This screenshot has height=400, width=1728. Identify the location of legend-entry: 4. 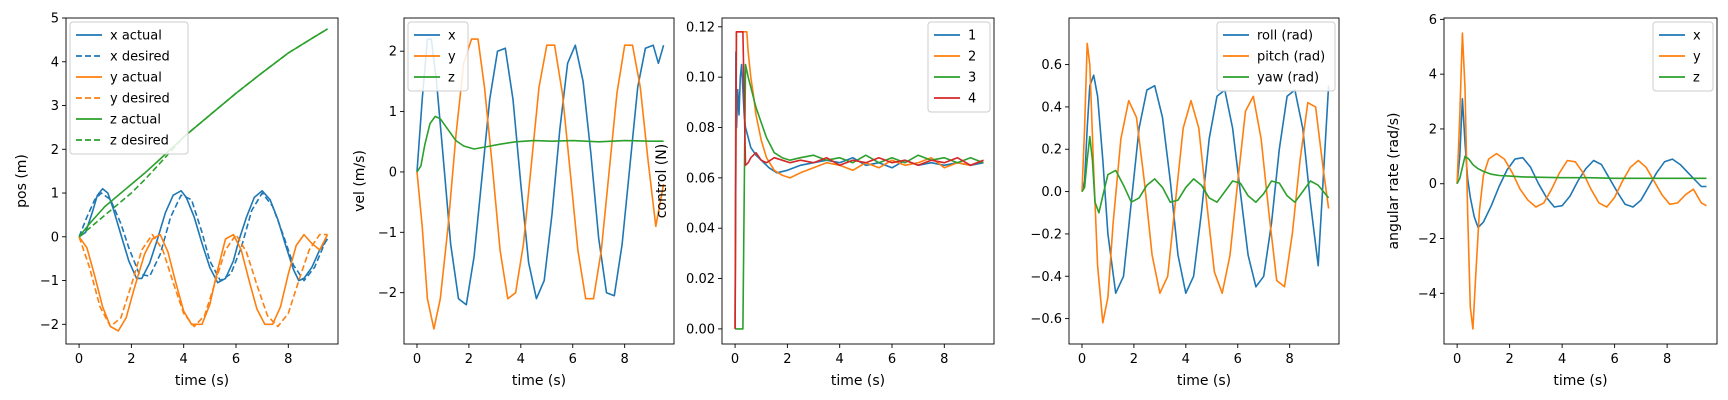
(972, 99).